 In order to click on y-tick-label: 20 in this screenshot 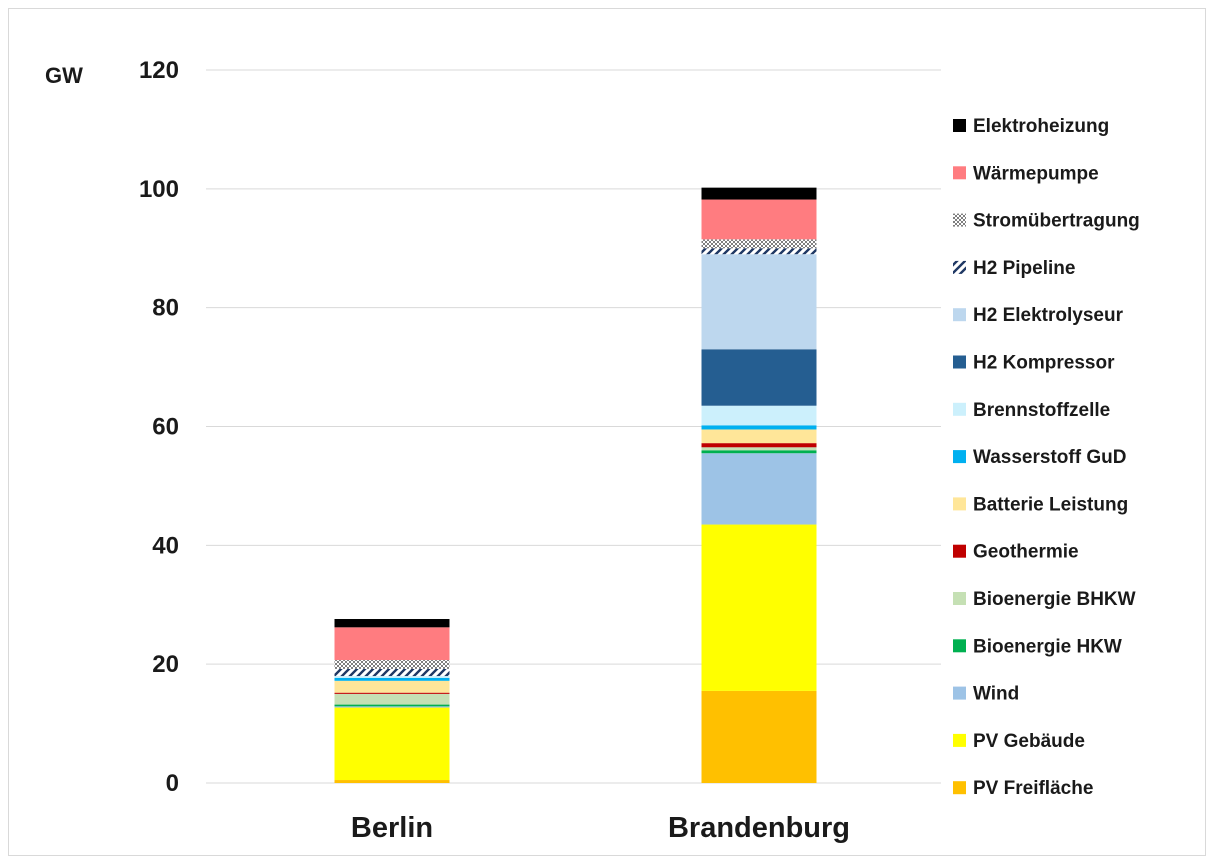, I will do `click(165, 664)`.